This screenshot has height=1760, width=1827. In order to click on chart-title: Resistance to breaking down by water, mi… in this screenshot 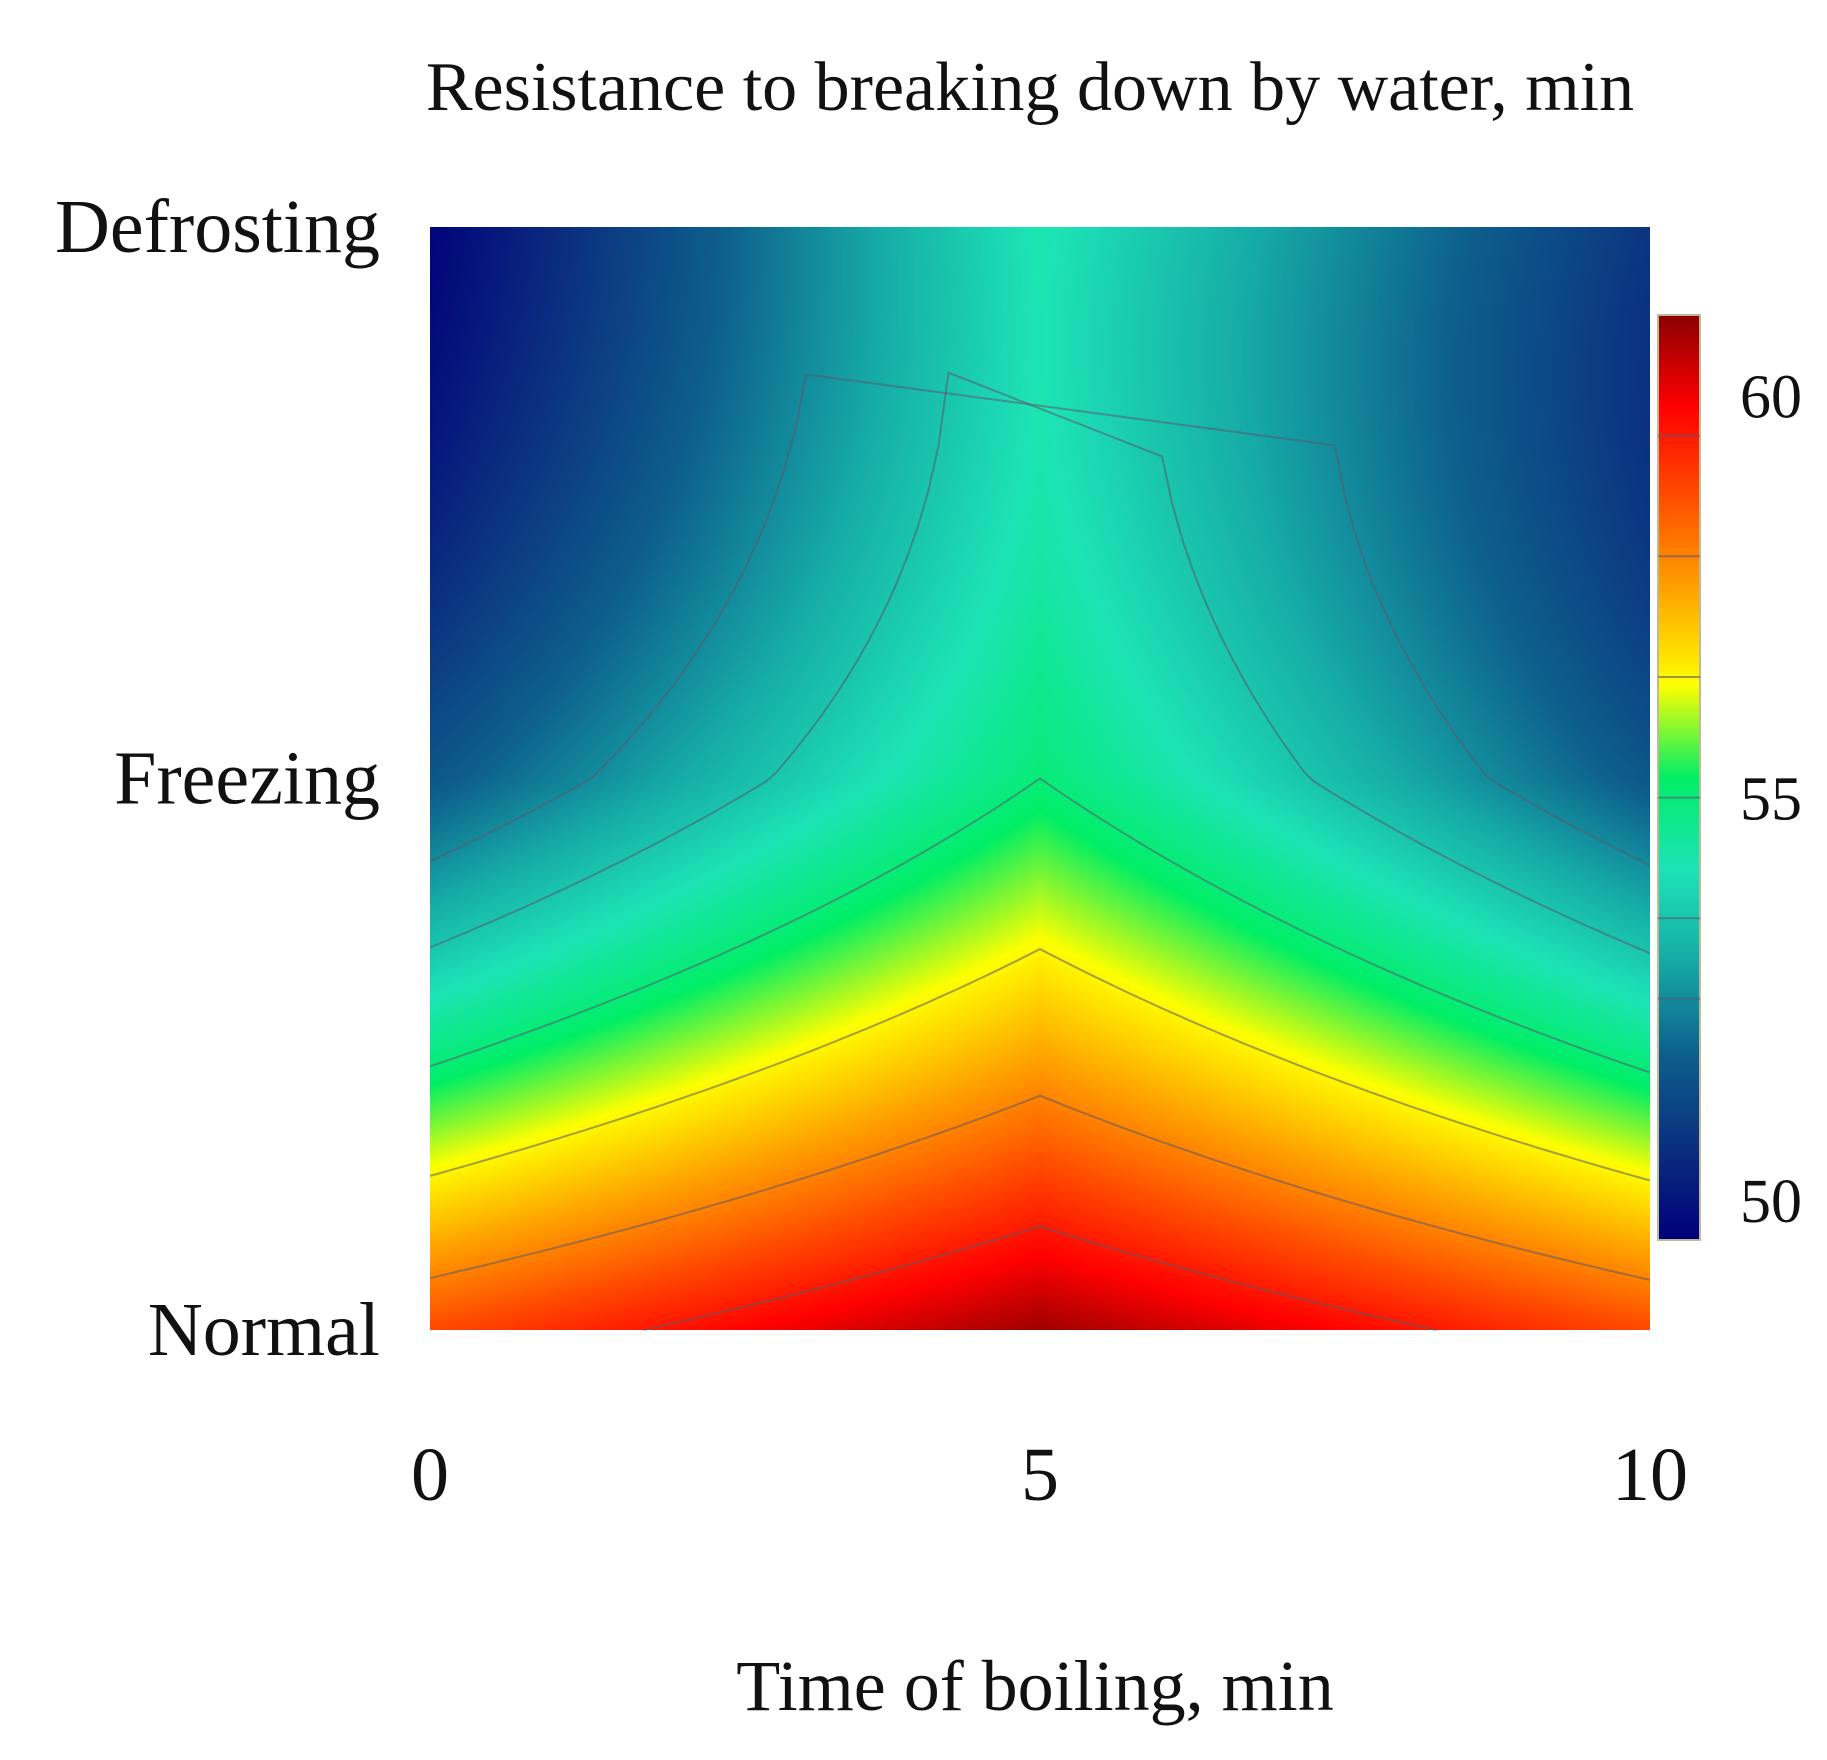, I will do `click(1030, 87)`.